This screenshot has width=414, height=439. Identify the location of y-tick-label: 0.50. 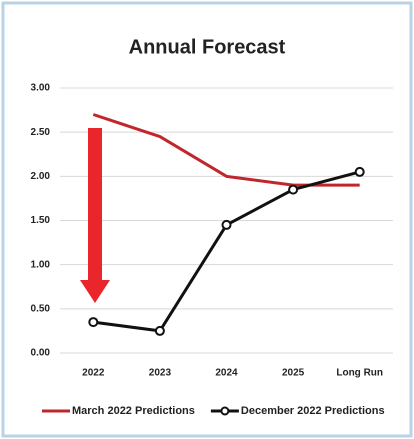
(41, 308).